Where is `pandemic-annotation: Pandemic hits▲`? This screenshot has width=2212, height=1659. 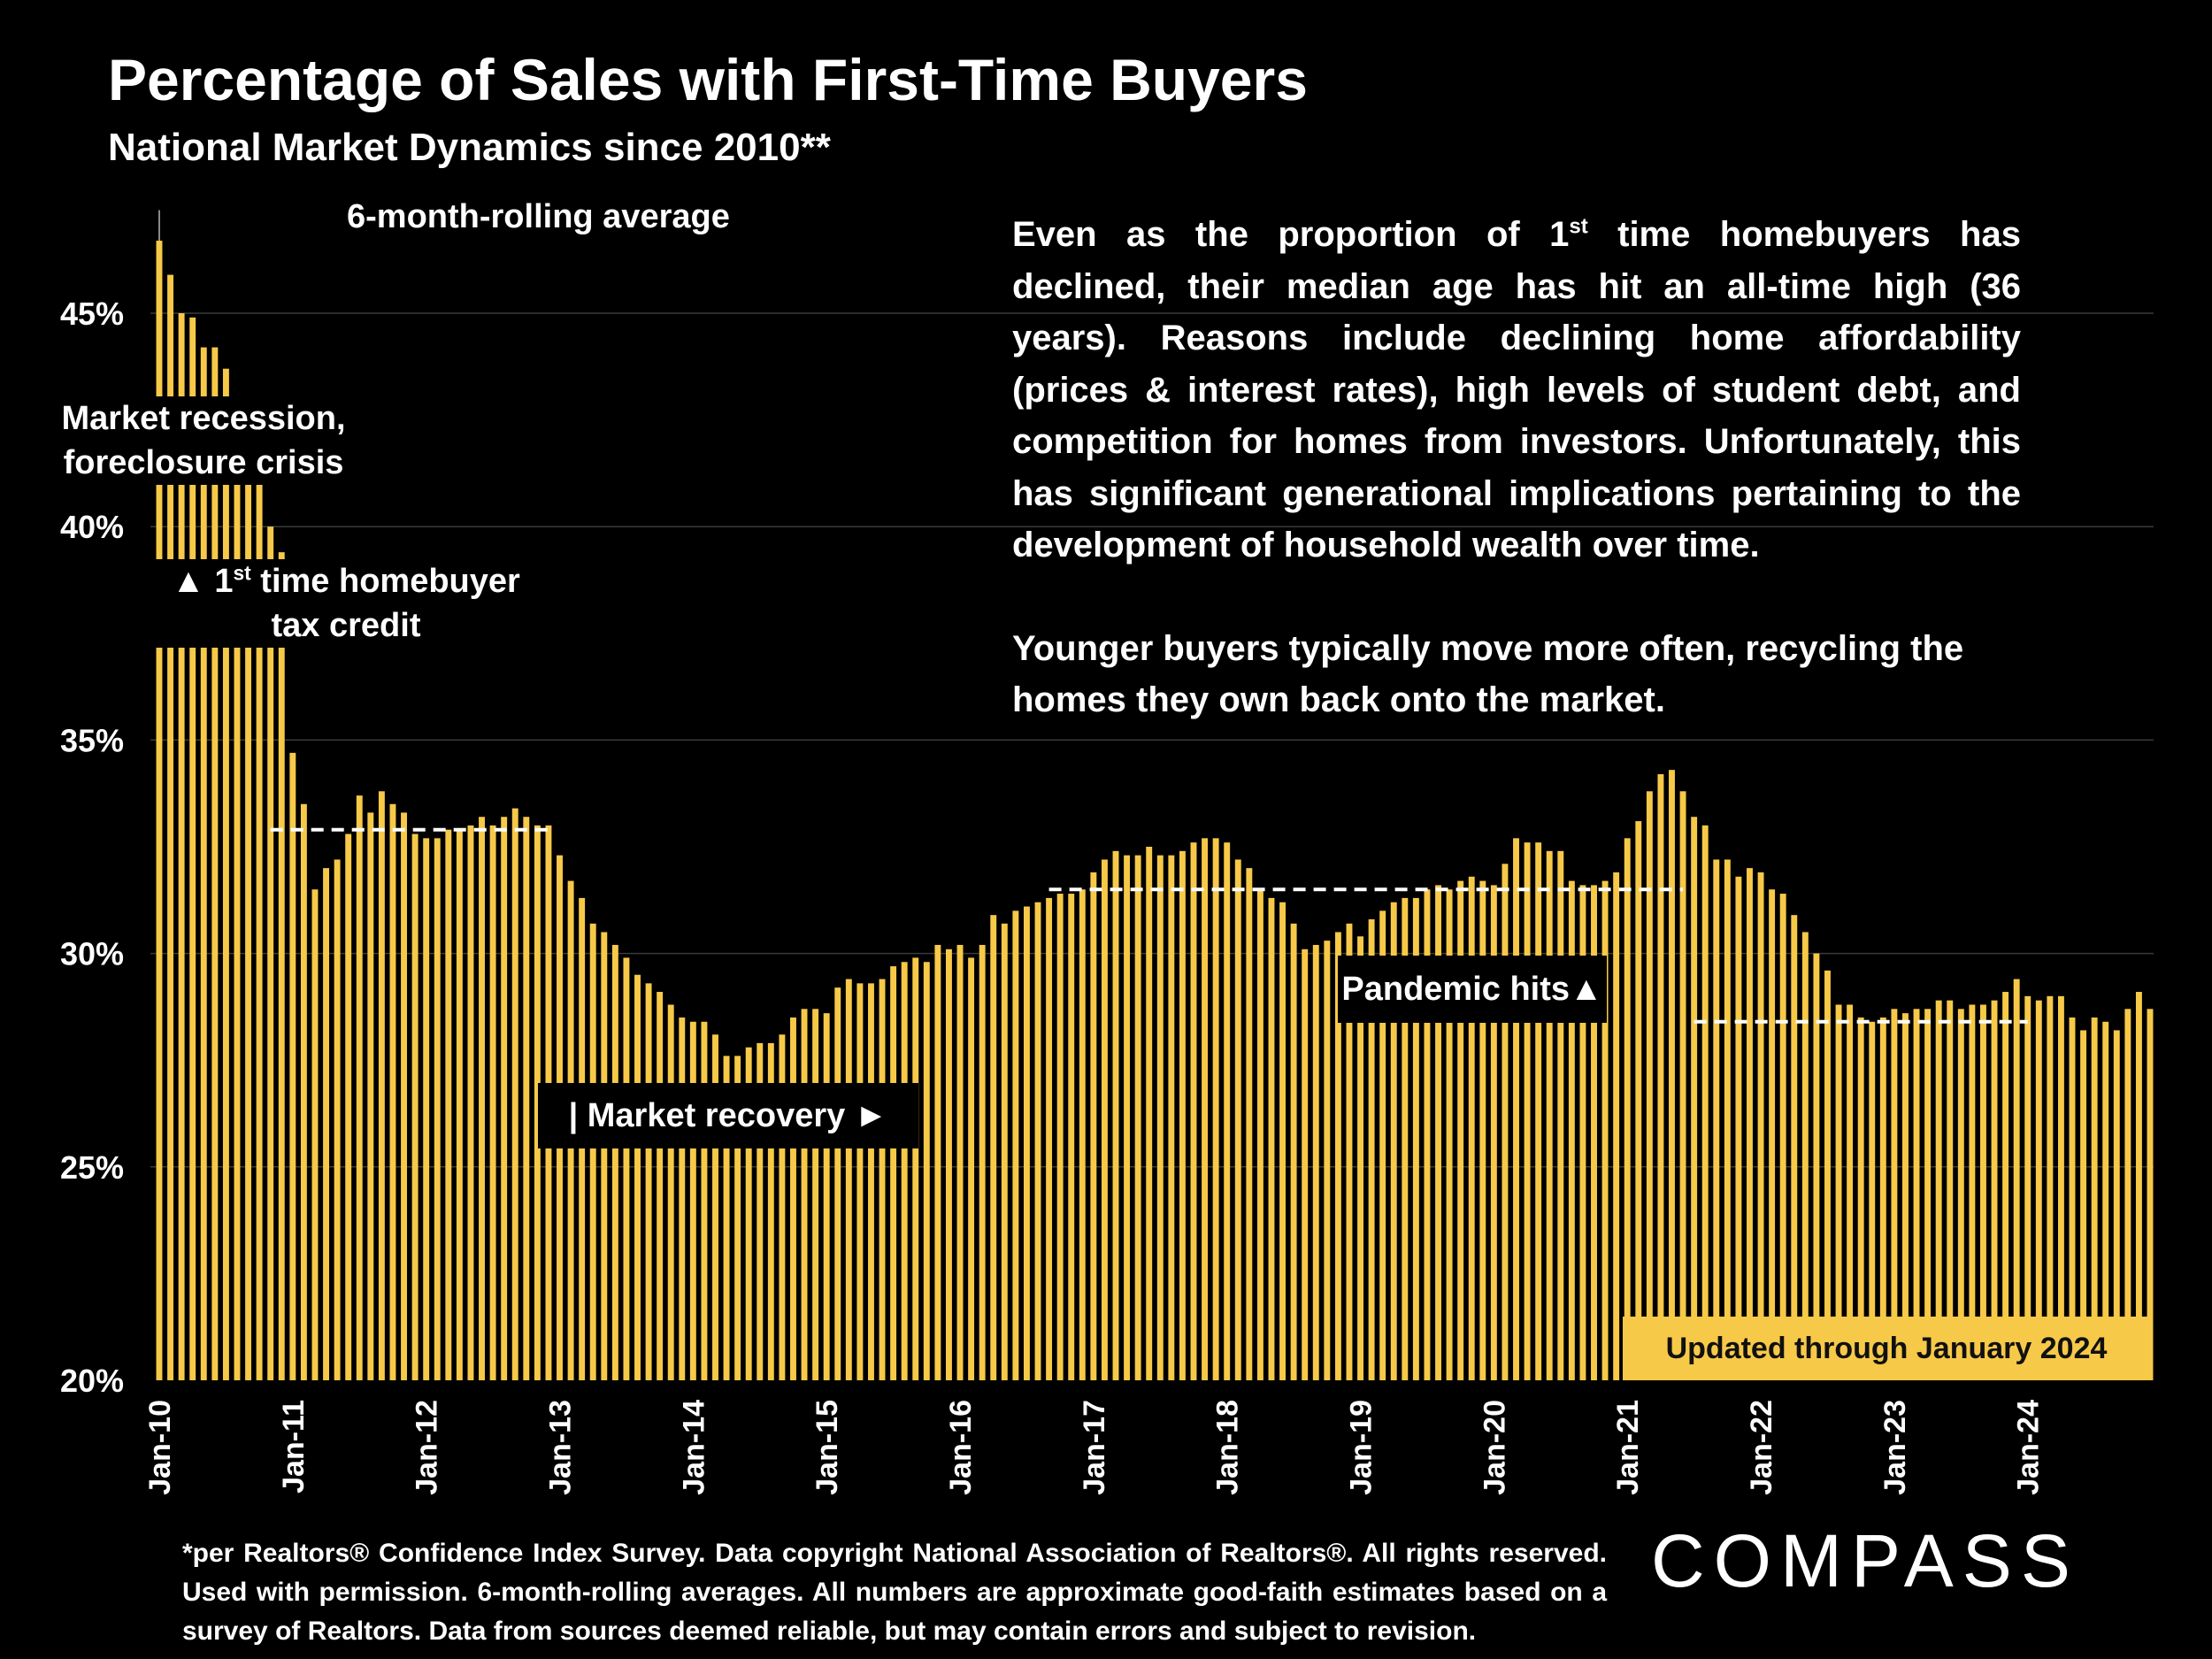 pandemic-annotation: Pandemic hits▲ is located at coordinates (1472, 990).